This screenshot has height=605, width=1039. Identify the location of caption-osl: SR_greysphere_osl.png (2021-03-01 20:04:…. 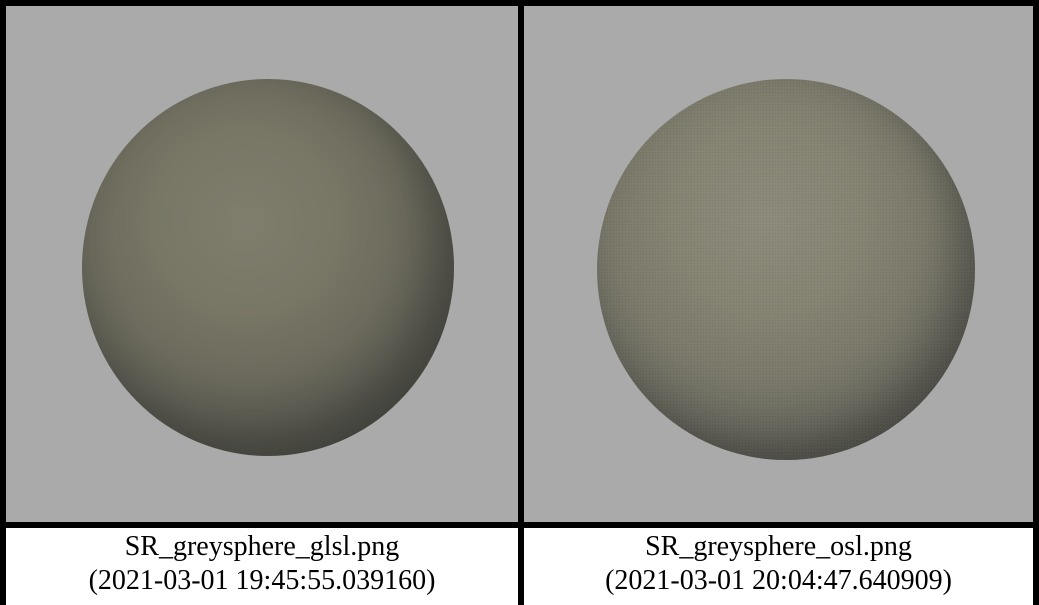
(778, 566).